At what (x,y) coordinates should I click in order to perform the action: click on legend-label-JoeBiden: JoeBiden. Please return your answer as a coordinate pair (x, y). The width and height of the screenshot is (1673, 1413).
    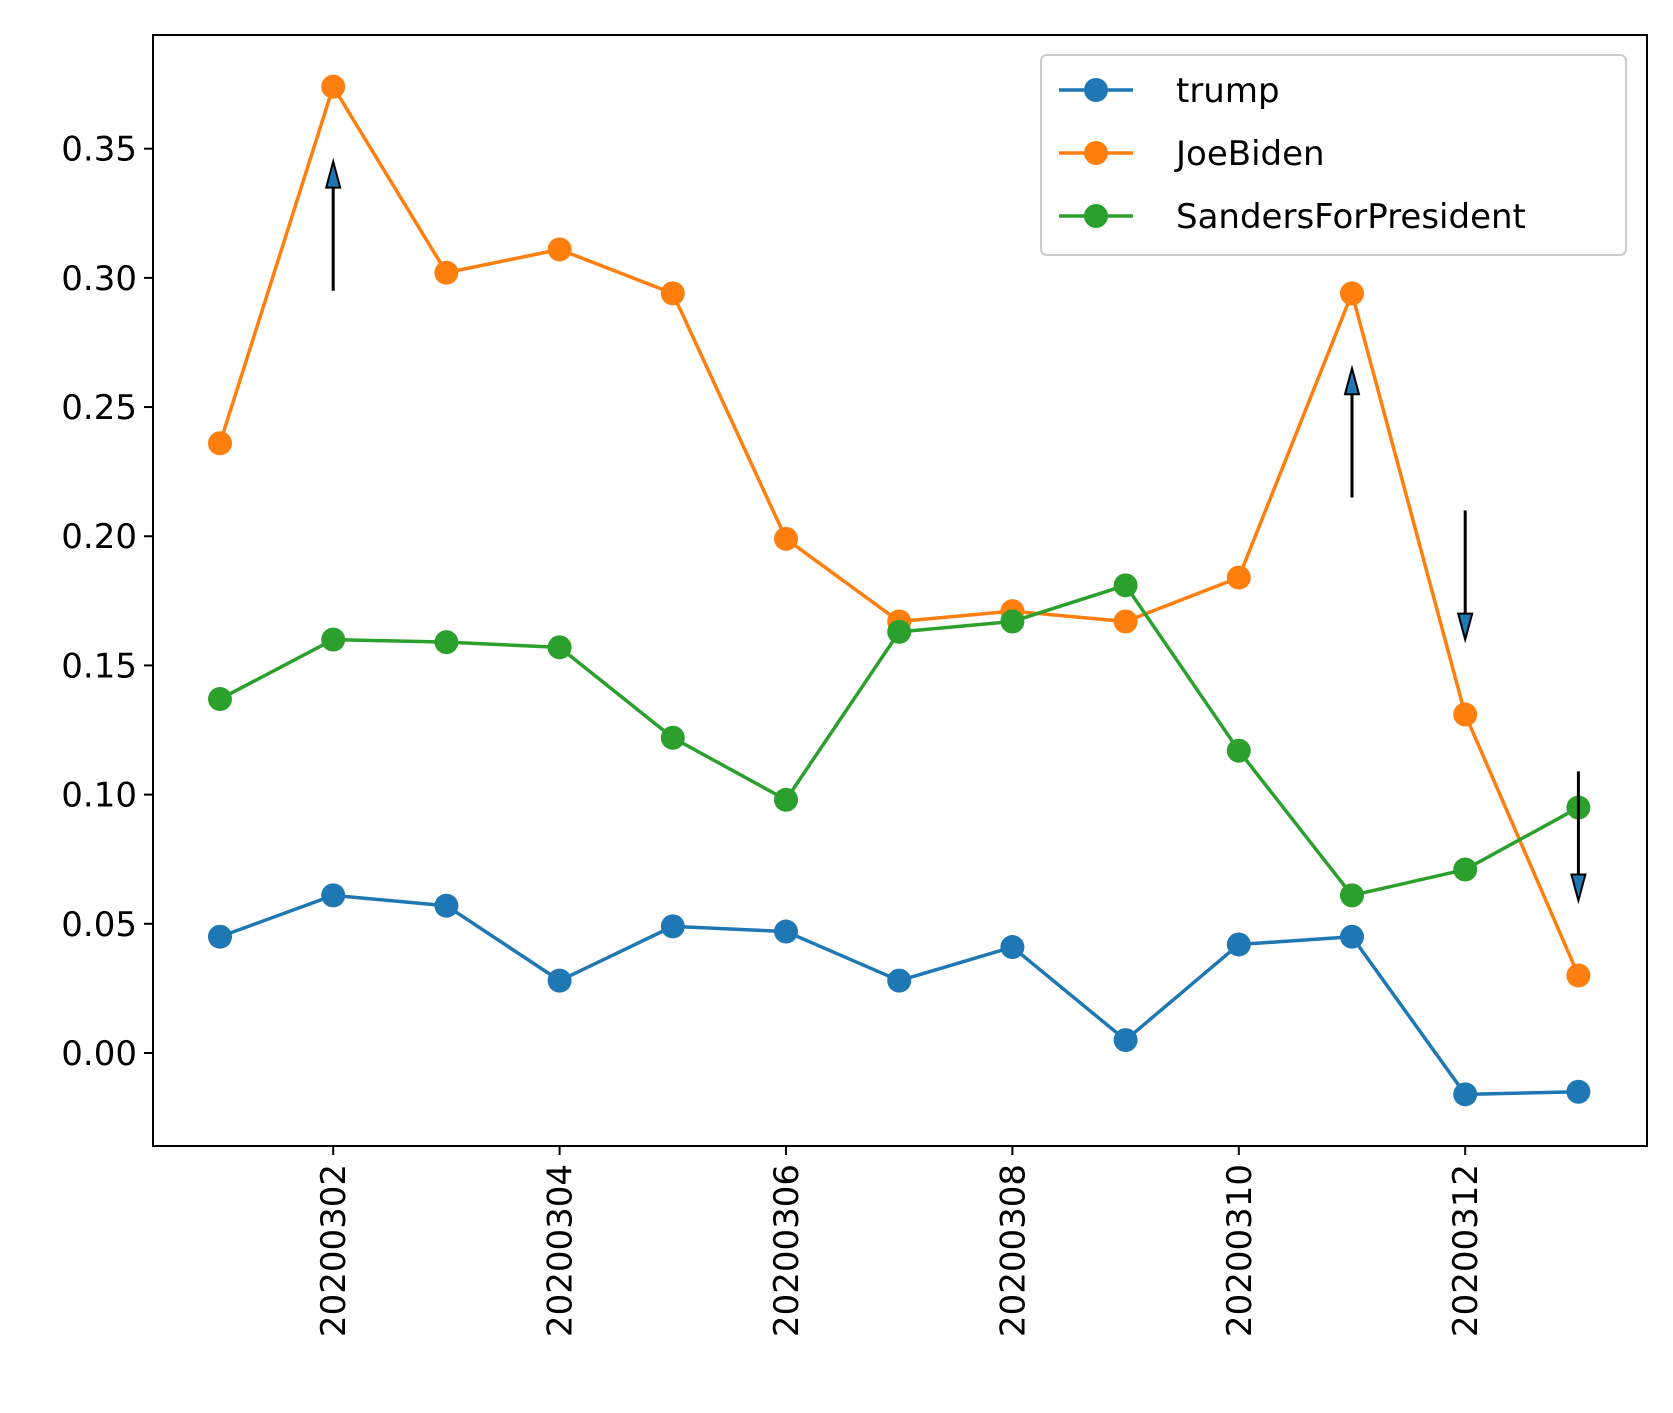
    Looking at the image, I should click on (1249, 154).